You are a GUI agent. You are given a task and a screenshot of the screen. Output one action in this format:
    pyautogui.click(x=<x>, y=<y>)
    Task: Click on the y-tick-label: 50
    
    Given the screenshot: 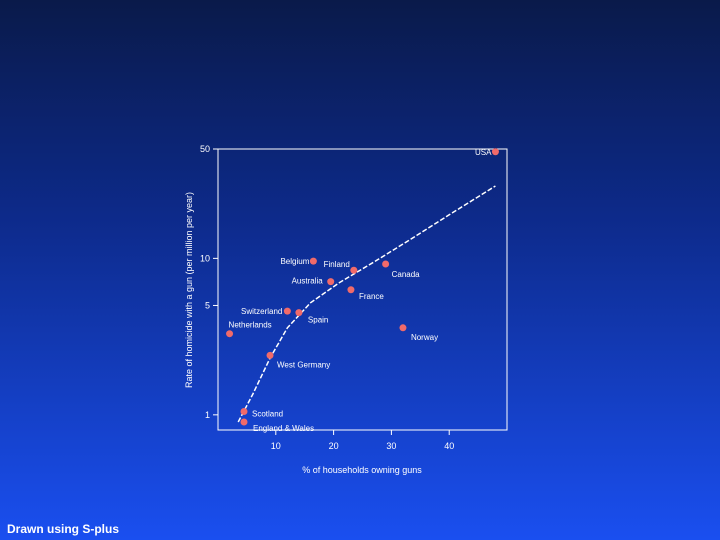 What is the action you would take?
    pyautogui.click(x=205, y=149)
    